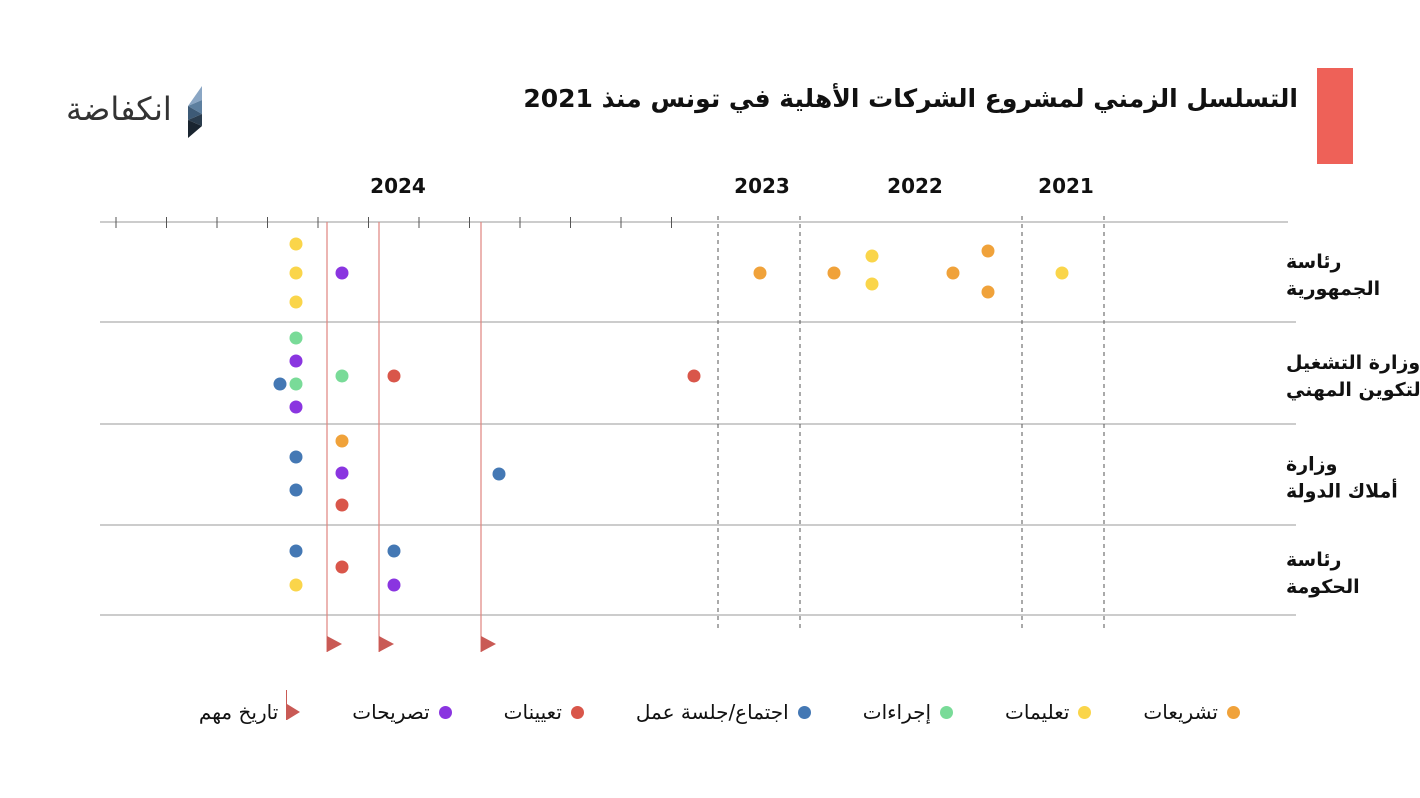 This screenshot has height=798, width=1420. I want to click on row-label: وزارة, so click(1311, 465).